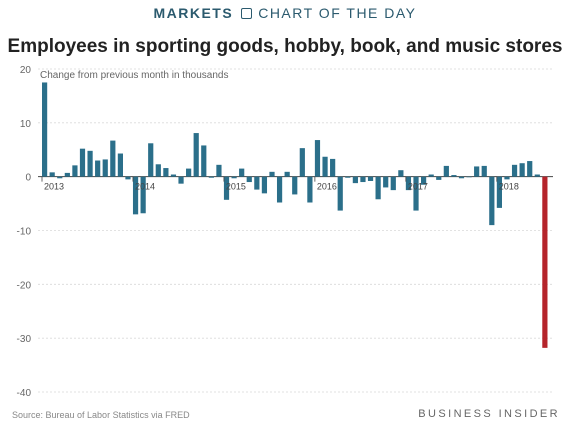 The image size is (570, 428). Describe the element at coordinates (24, 285) in the screenshot. I see `y-tick-label: -20` at that location.